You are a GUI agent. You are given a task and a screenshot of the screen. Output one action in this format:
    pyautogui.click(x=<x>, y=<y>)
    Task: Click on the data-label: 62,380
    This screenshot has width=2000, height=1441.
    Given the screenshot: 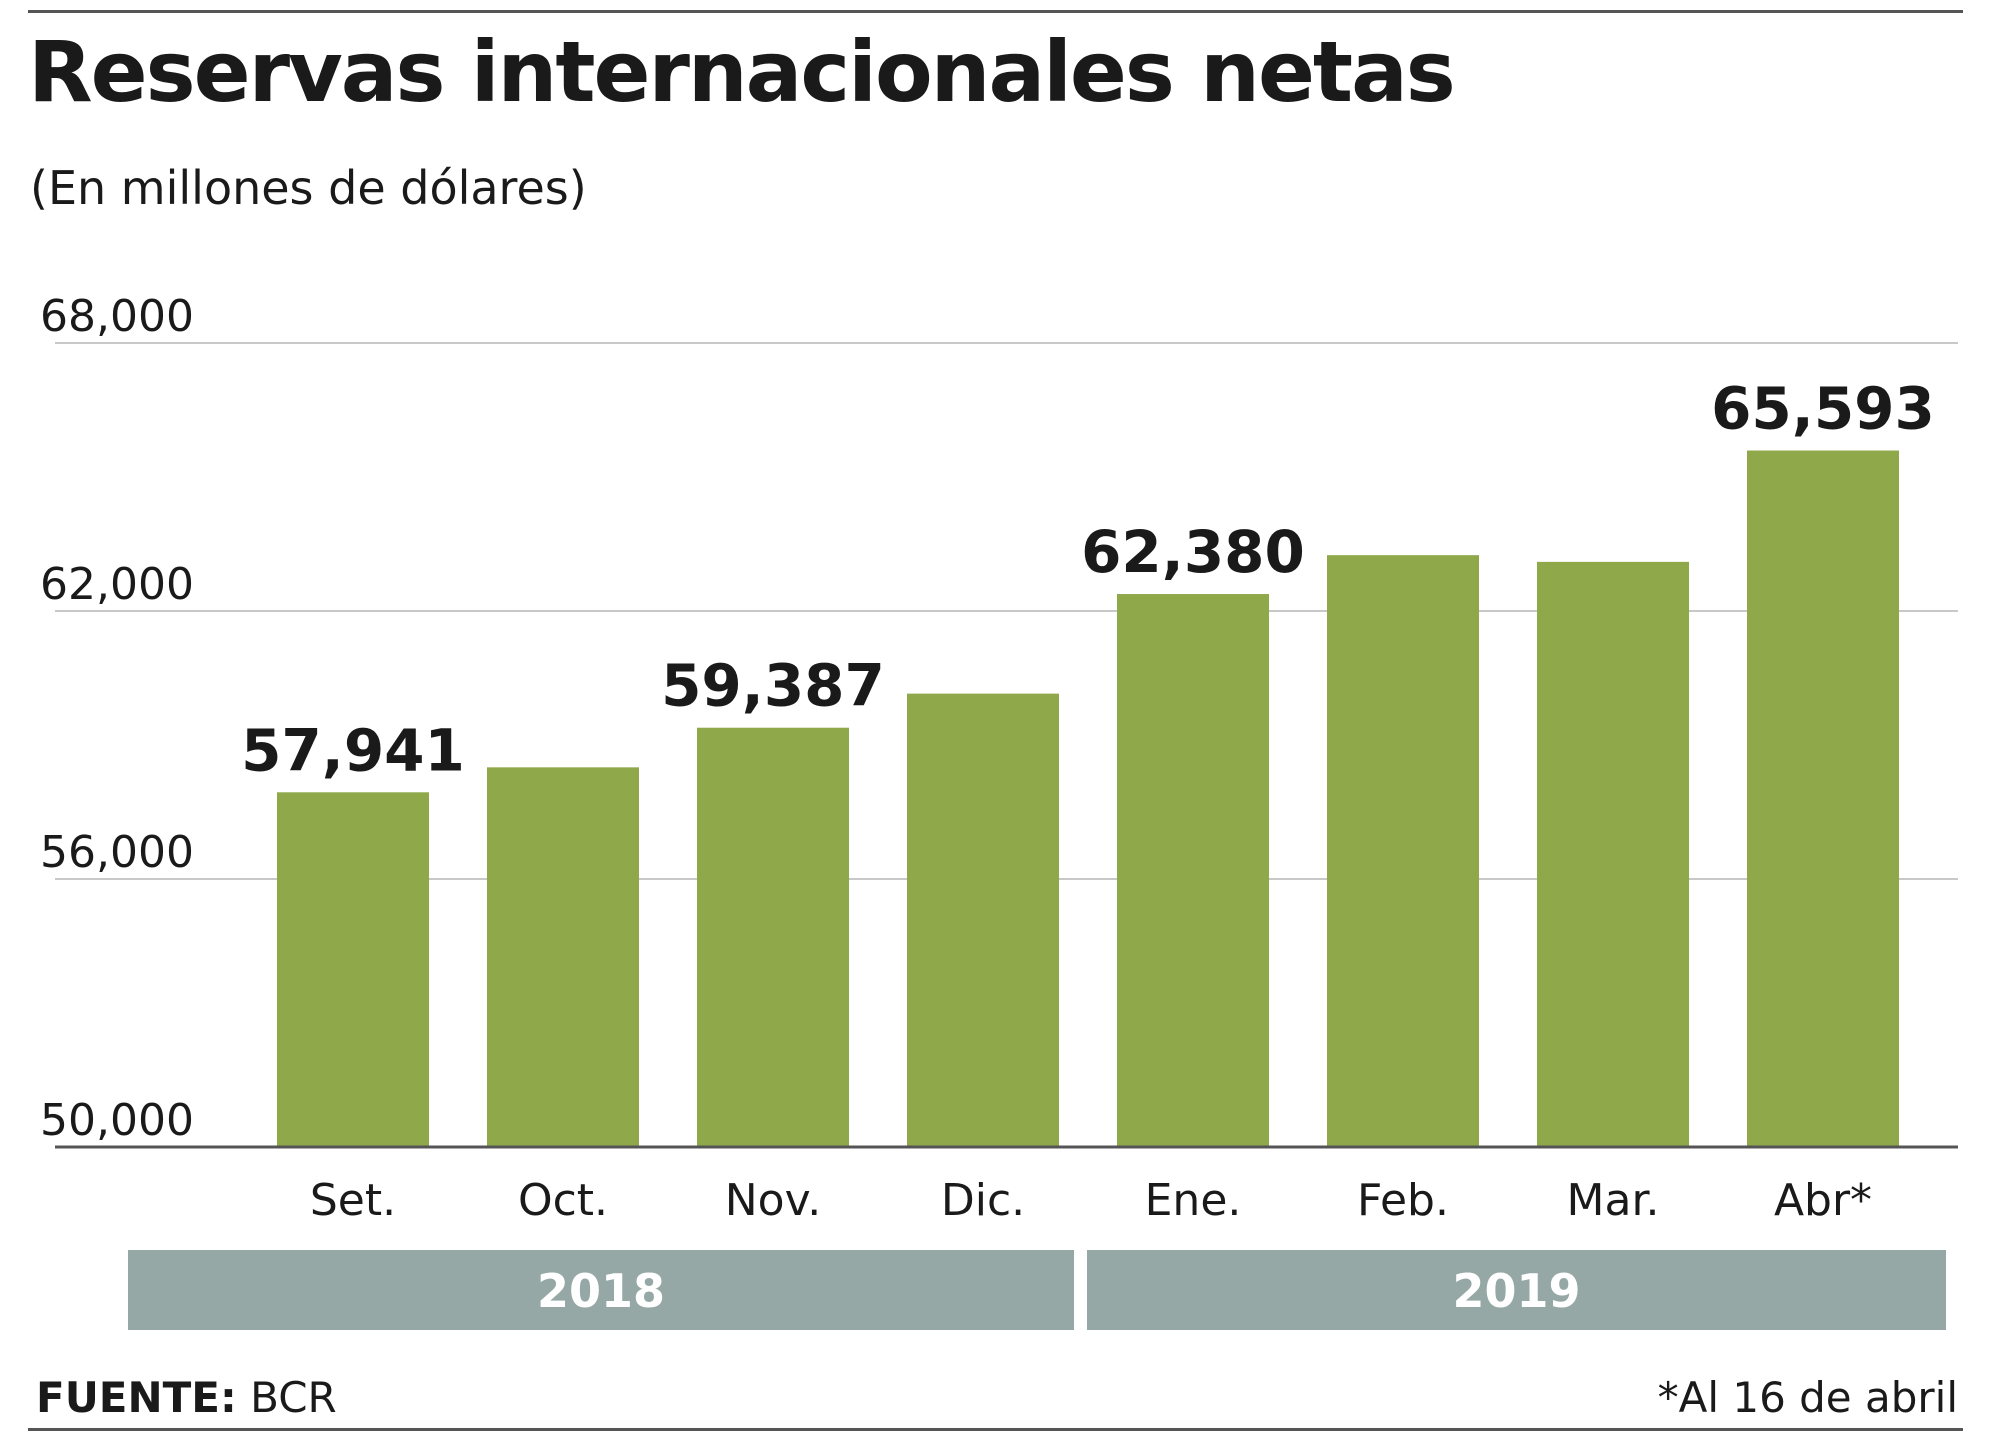 What is the action you would take?
    pyautogui.click(x=1193, y=552)
    